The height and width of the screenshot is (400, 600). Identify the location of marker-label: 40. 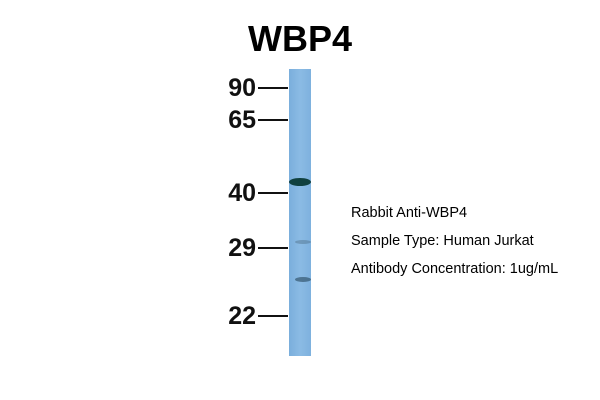
(242, 193).